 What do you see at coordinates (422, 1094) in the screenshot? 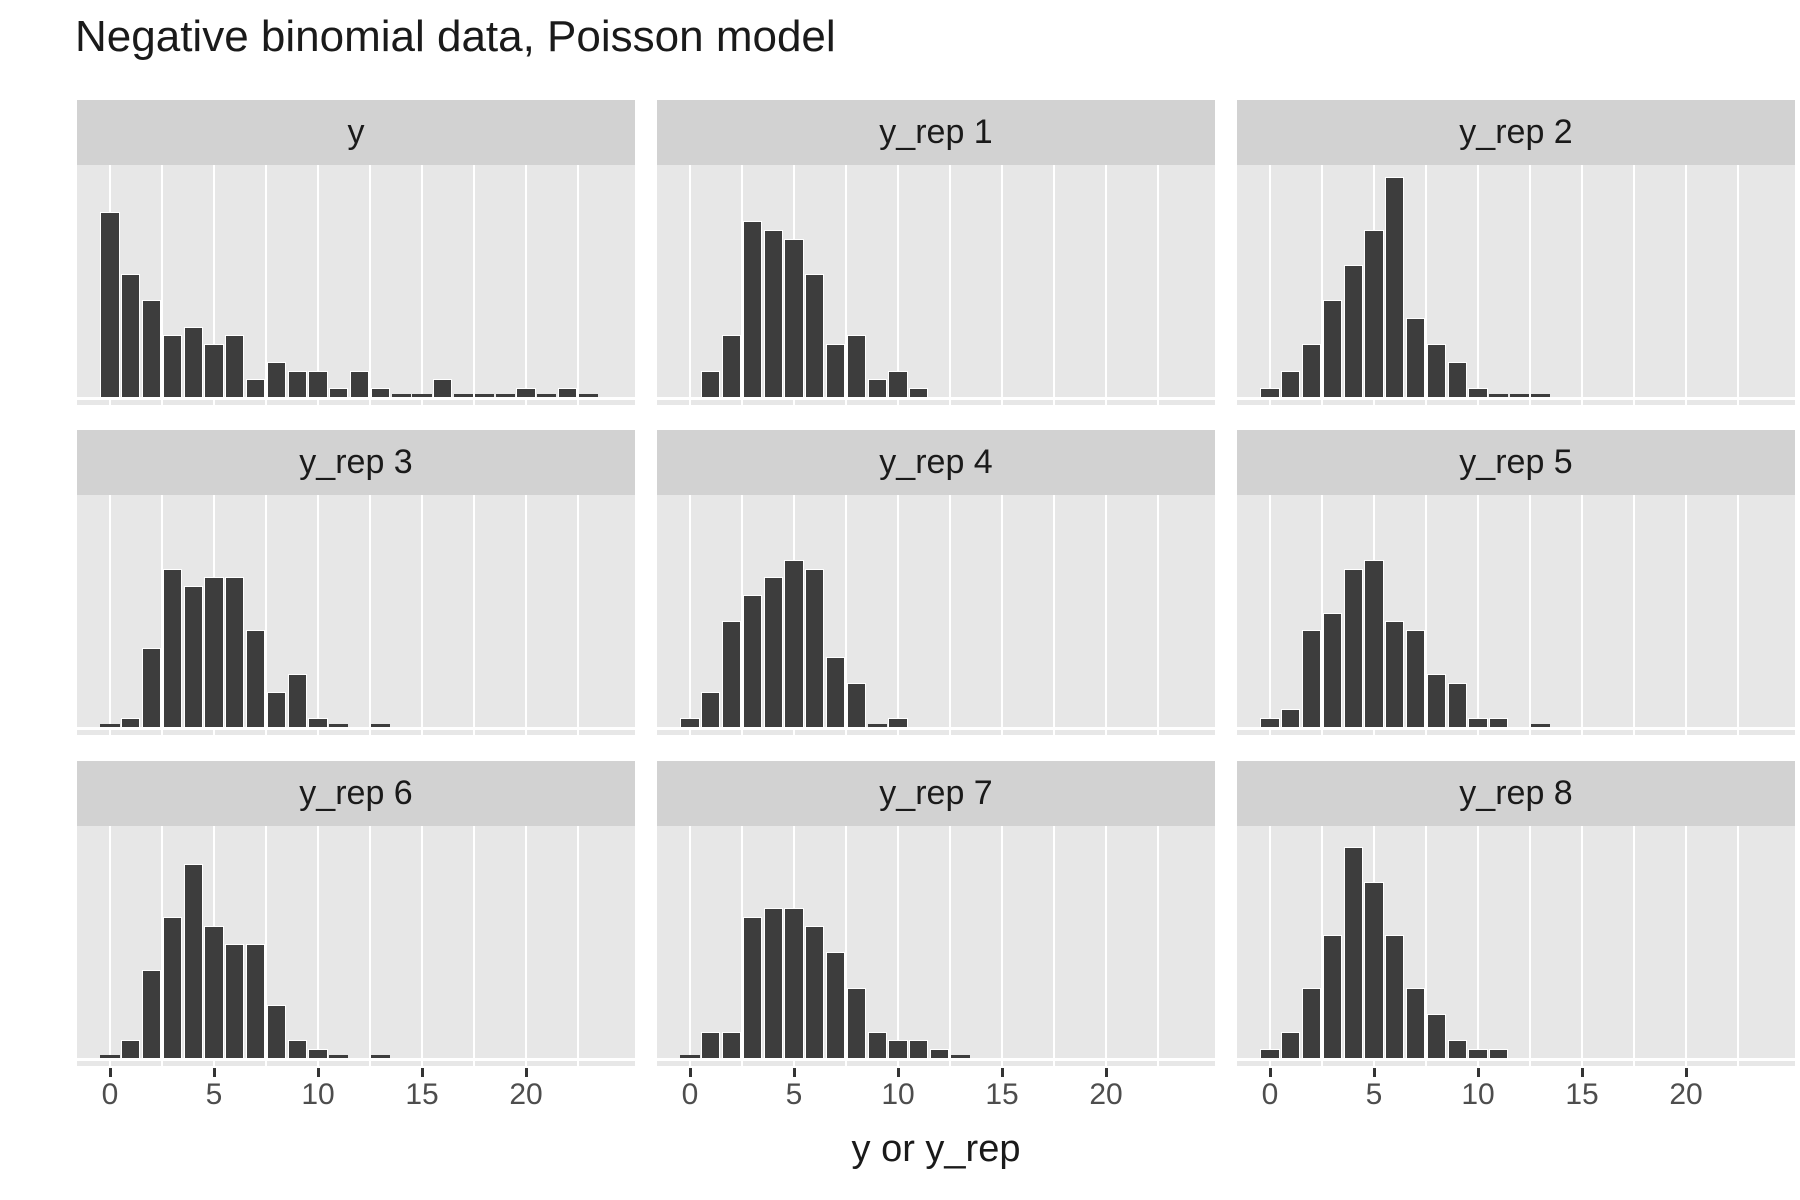
I see `x-axis-tick-label: 15` at bounding box center [422, 1094].